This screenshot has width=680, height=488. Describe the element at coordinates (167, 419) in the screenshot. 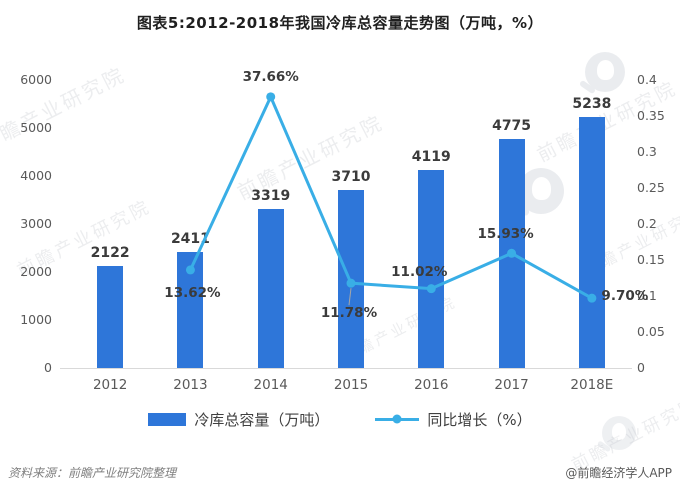

I see `bar-swatch-icon` at that location.